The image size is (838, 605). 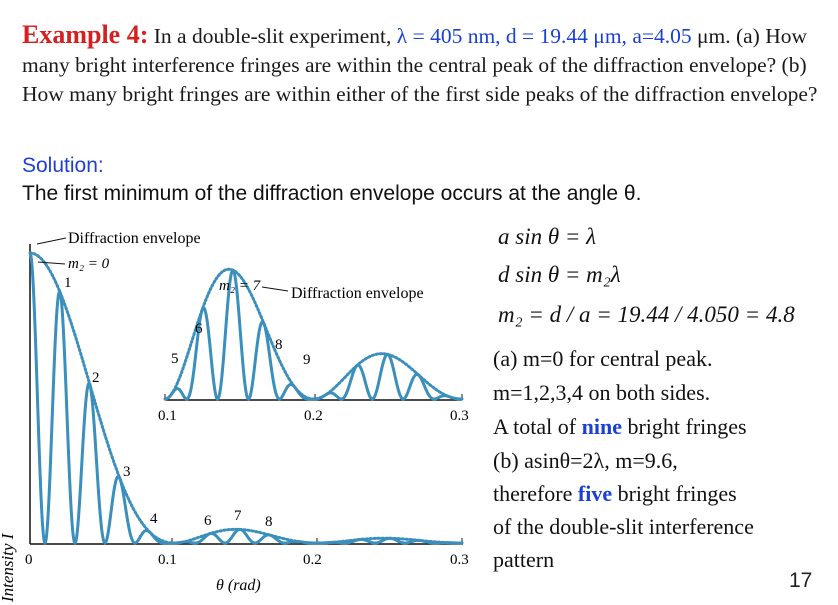 What do you see at coordinates (175, 359) in the screenshot?
I see `inset-fringe-label-5: 5` at bounding box center [175, 359].